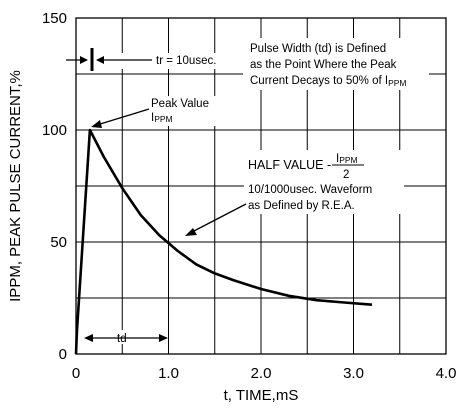 The width and height of the screenshot is (459, 412). Describe the element at coordinates (168, 373) in the screenshot. I see `x-tick-label: 1.0` at that location.